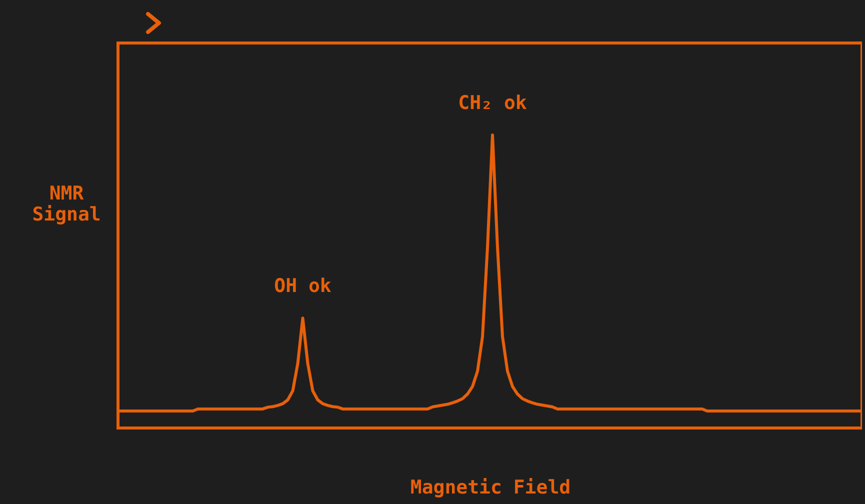  What do you see at coordinates (493, 103) in the screenshot?
I see `annotation: CH₂ ok` at bounding box center [493, 103].